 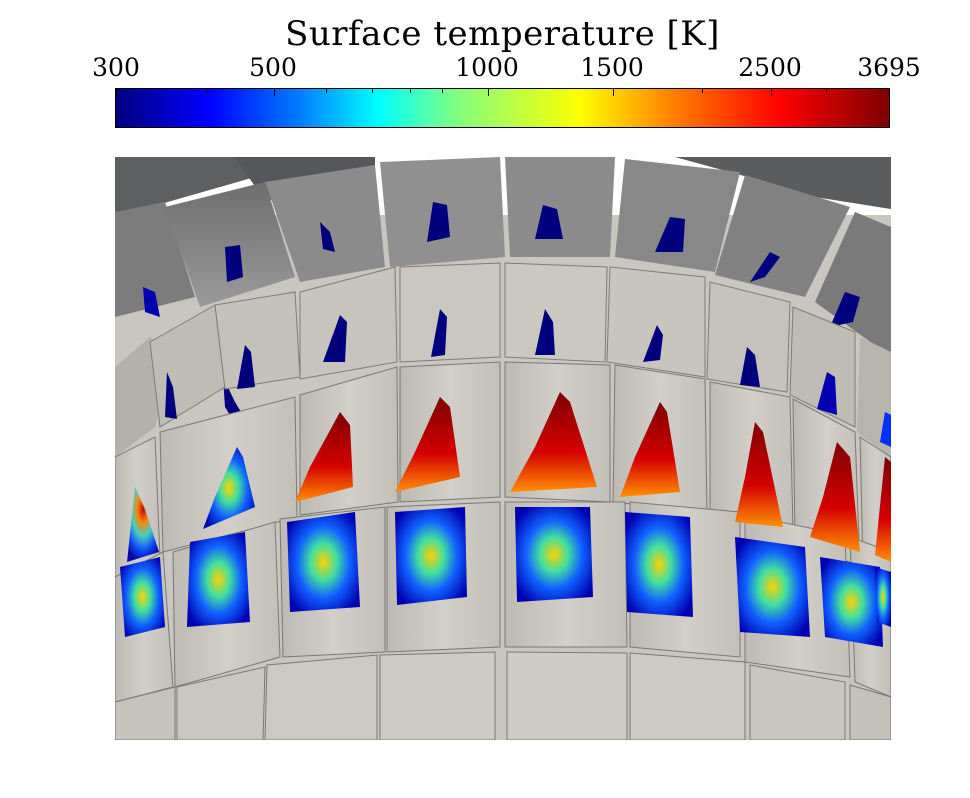 I want to click on colorbar-tick-label: 2500, so click(x=770, y=67).